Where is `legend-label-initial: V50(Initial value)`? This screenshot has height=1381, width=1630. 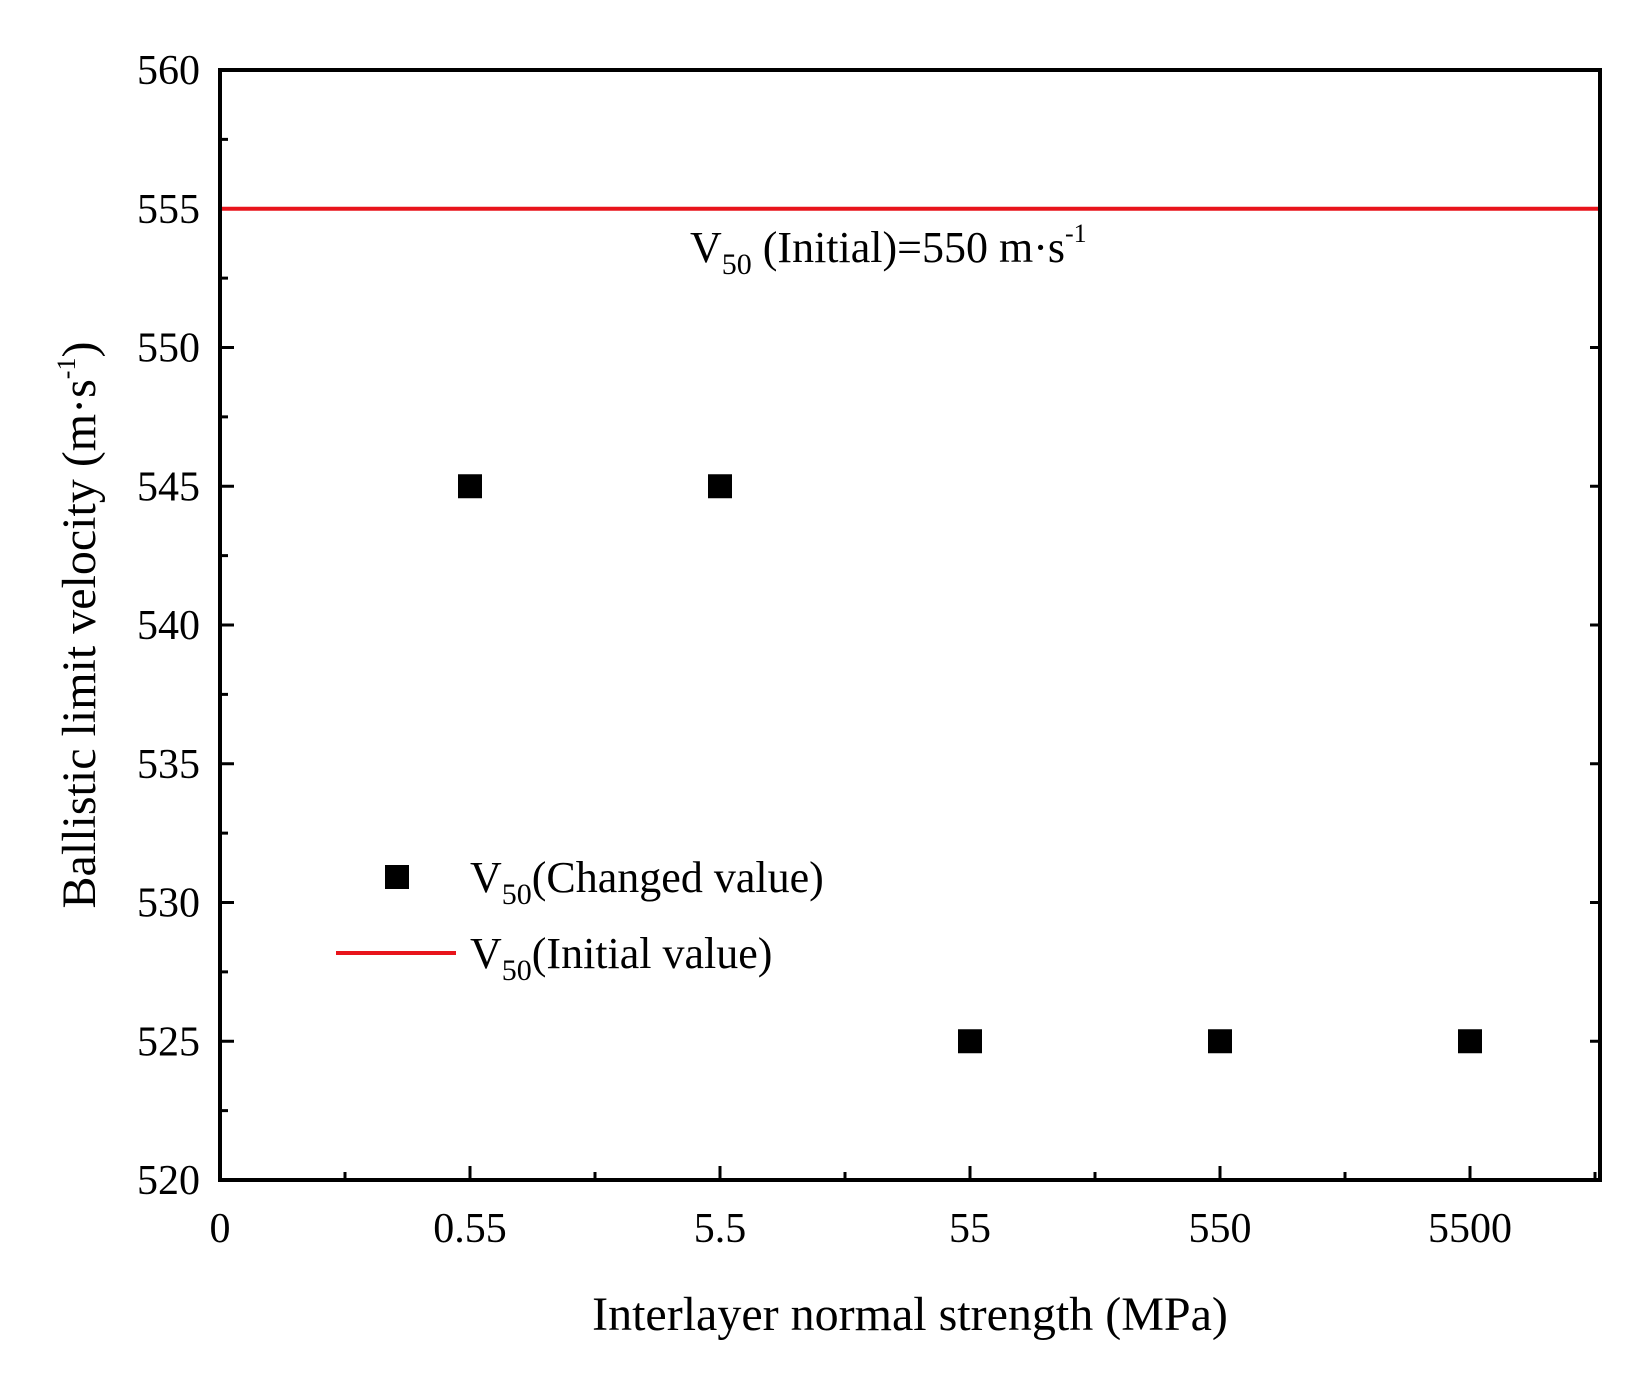 legend-label-initial: V50(Initial value) is located at coordinates (621, 958).